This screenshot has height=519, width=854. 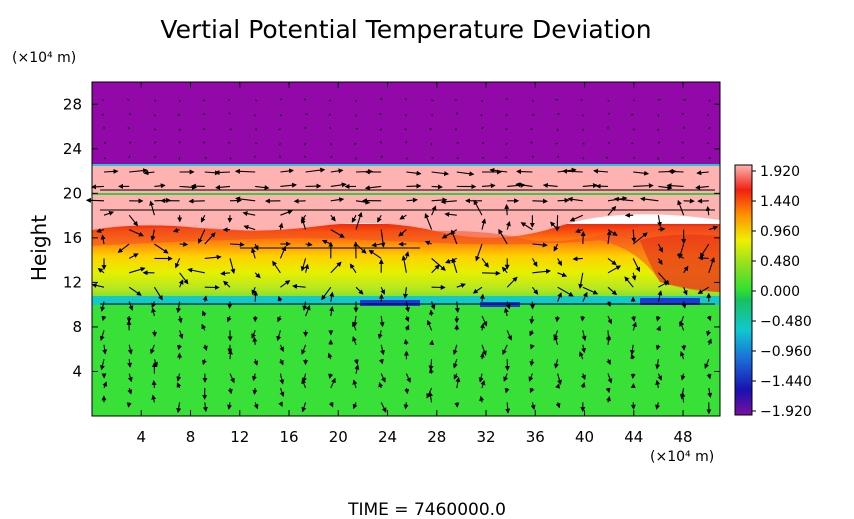 What do you see at coordinates (743, 290) in the screenshot?
I see `colorbar-scale` at bounding box center [743, 290].